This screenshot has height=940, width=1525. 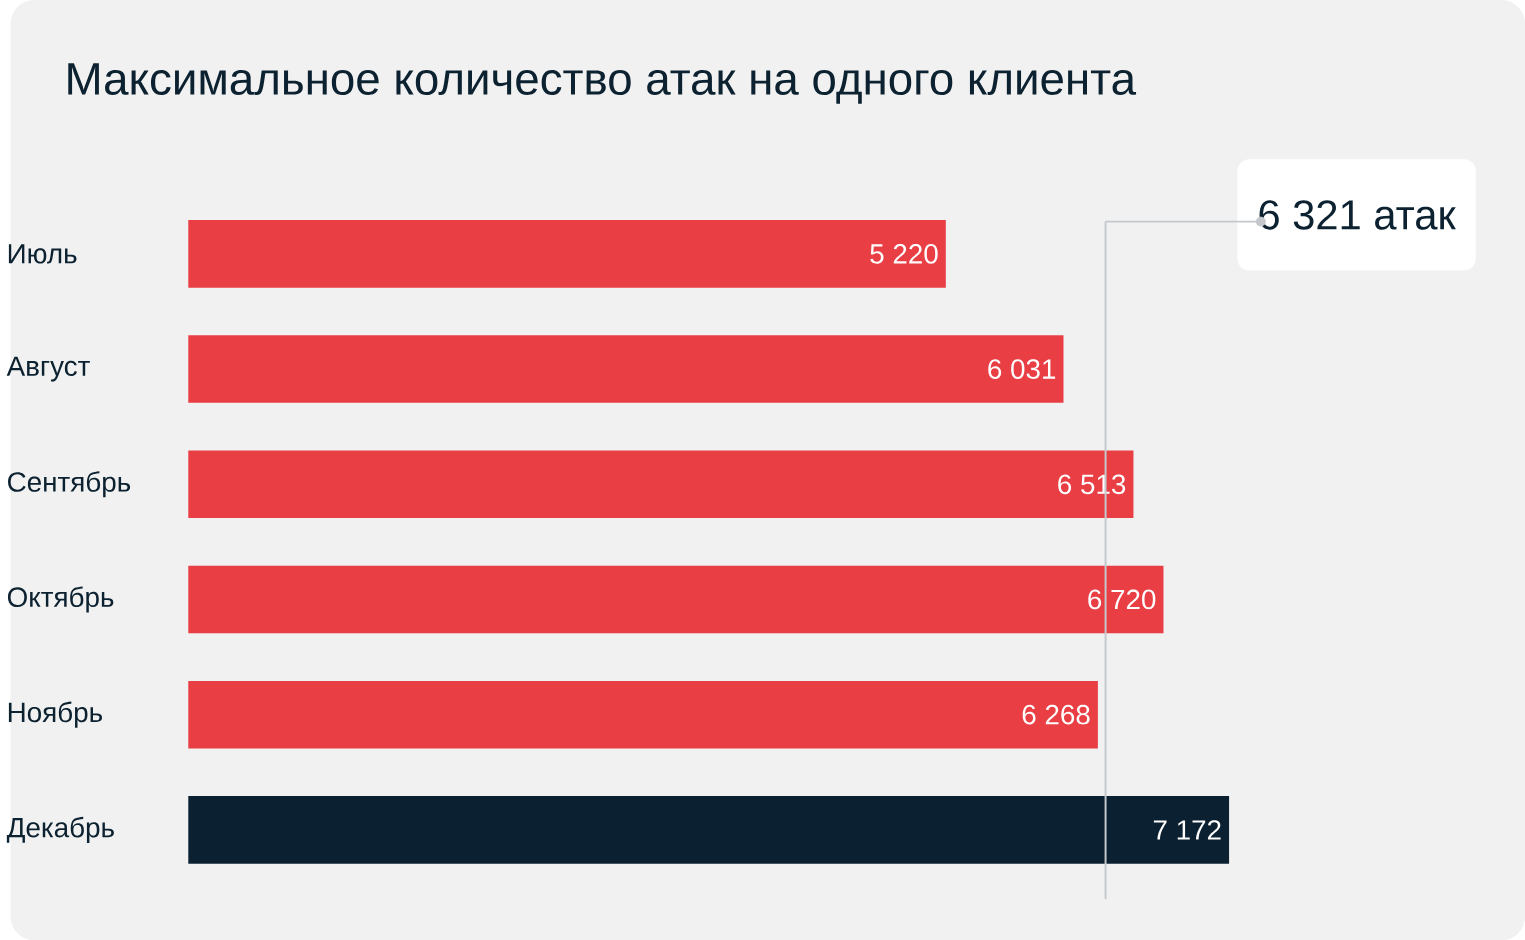 What do you see at coordinates (60, 599) in the screenshot?
I see `y-tick-label: Октябрь` at bounding box center [60, 599].